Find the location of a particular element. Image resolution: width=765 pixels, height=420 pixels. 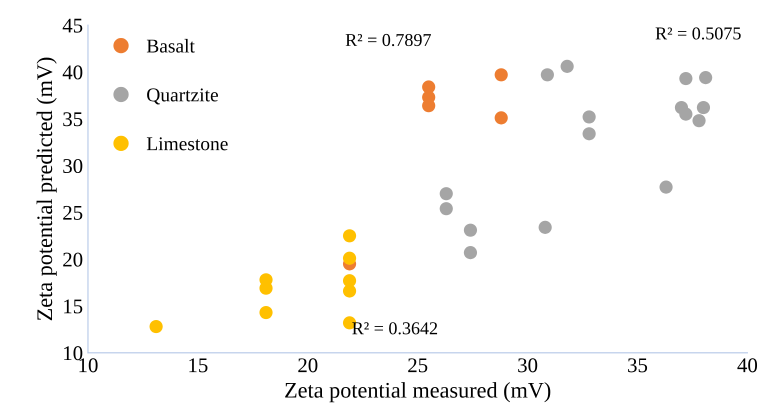

legend-label: Basalt is located at coordinates (170, 45).